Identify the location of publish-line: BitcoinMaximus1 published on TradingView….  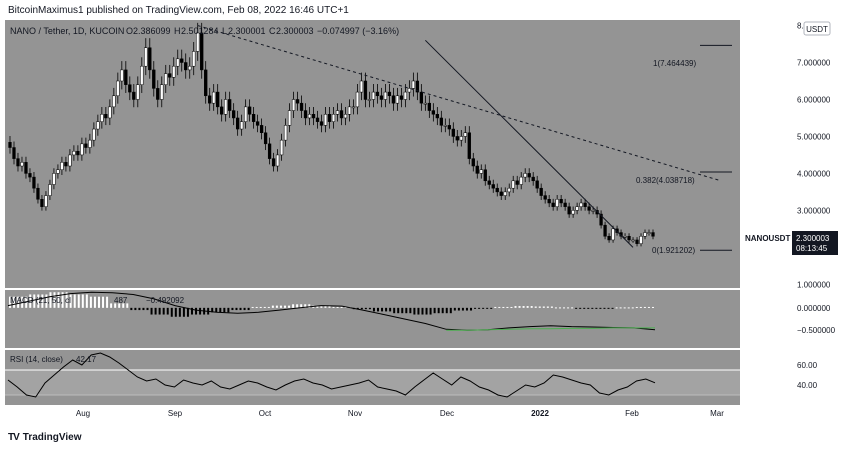
(178, 10).